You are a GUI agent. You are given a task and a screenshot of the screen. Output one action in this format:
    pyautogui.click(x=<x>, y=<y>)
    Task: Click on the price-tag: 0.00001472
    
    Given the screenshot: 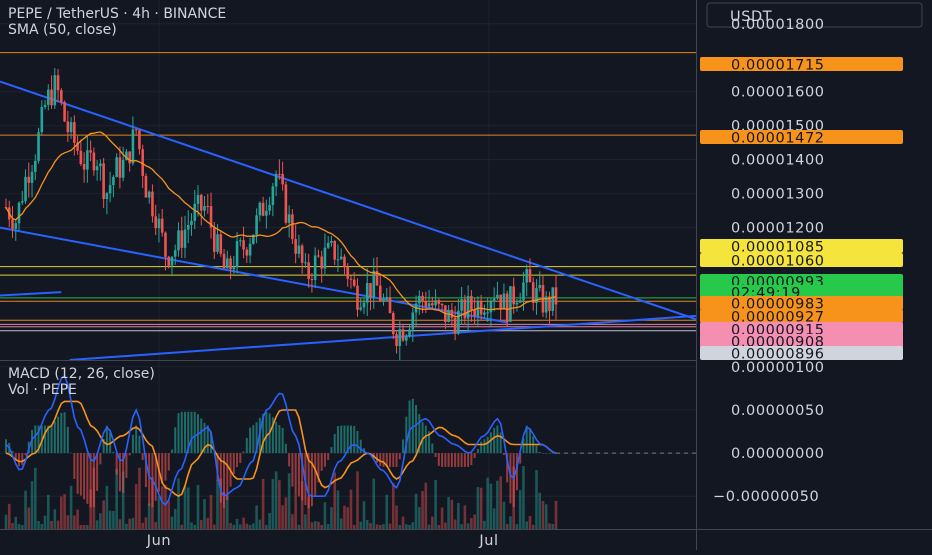 What is the action you would take?
    pyautogui.click(x=801, y=138)
    